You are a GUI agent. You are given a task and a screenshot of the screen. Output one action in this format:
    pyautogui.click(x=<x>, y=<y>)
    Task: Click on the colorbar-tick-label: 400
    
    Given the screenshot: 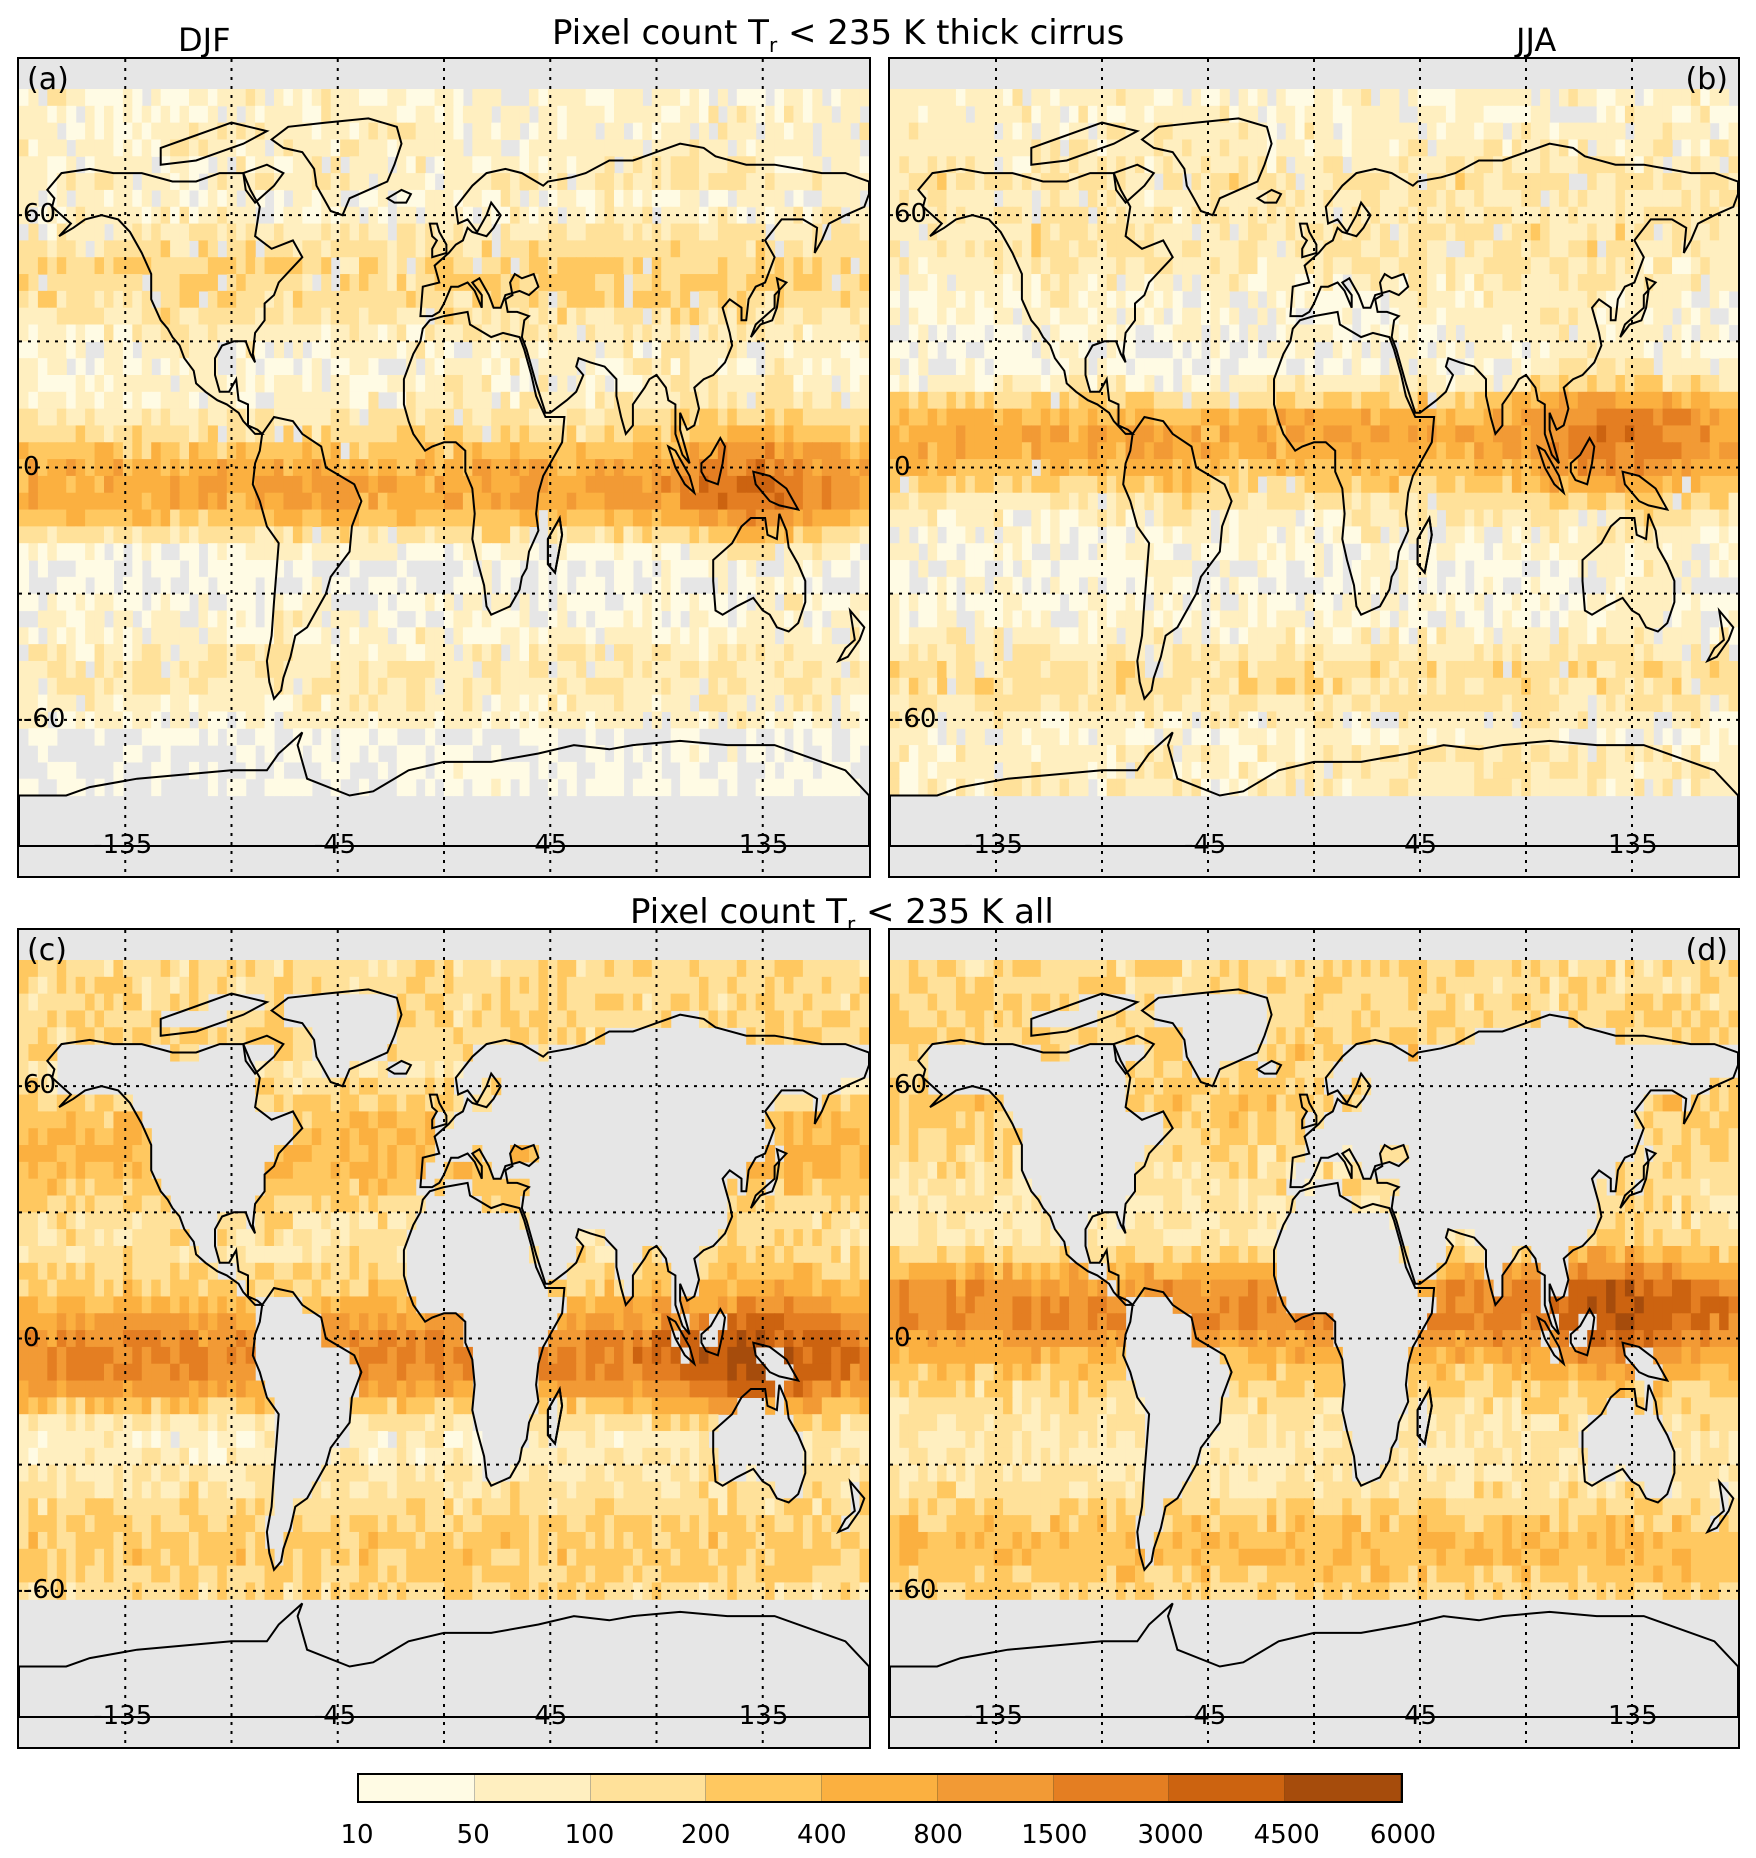 What is the action you would take?
    pyautogui.click(x=822, y=1835)
    